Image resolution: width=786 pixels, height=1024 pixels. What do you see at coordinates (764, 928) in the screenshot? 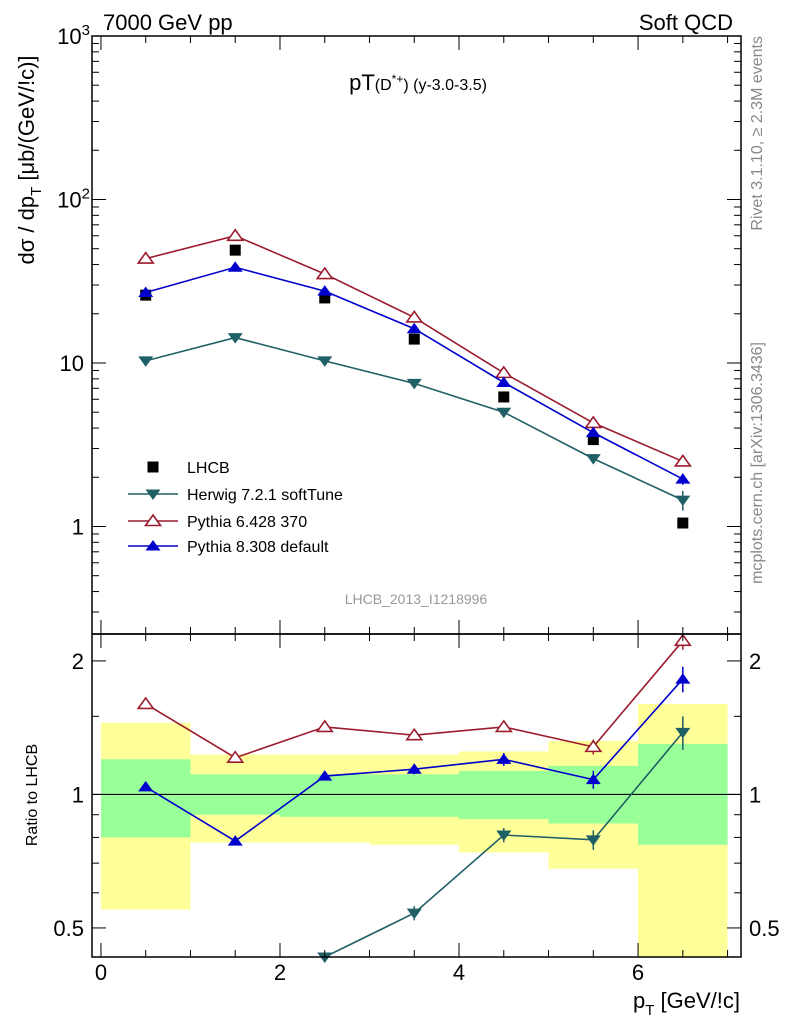
I see `ratio-y-tick-label-right: 0.5` at bounding box center [764, 928].